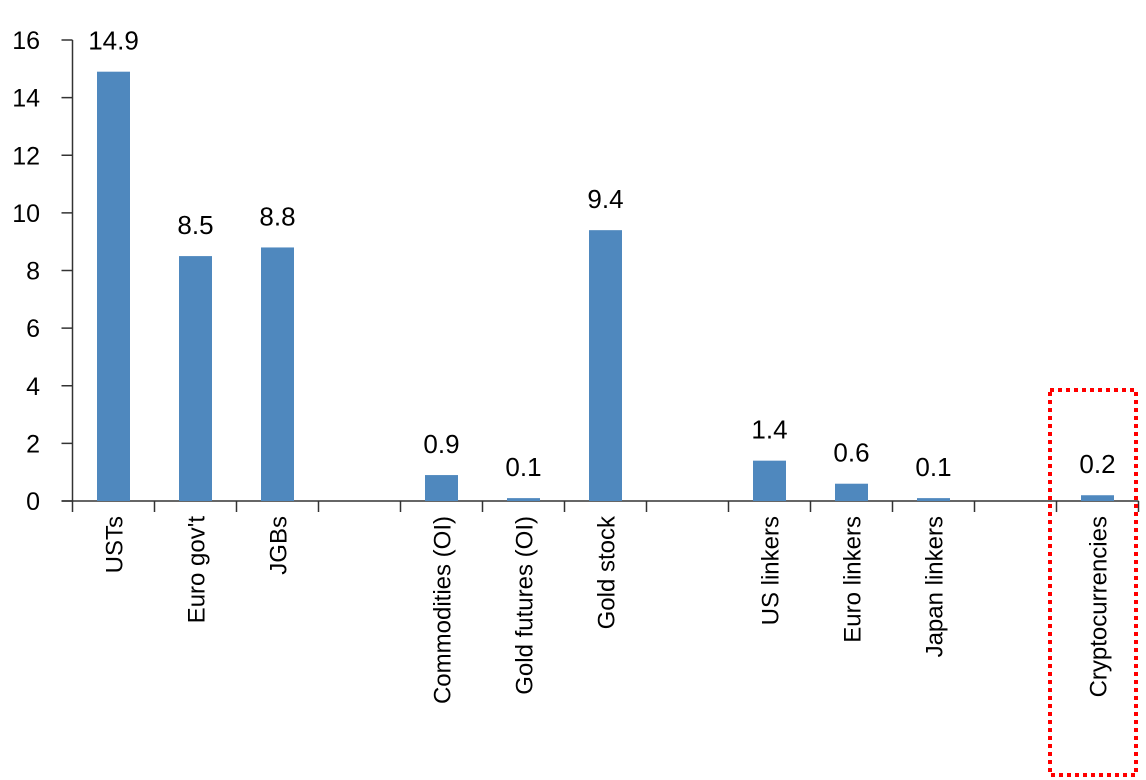  Describe the element at coordinates (607, 572) in the screenshot. I see `category-label: Gold stock` at that location.